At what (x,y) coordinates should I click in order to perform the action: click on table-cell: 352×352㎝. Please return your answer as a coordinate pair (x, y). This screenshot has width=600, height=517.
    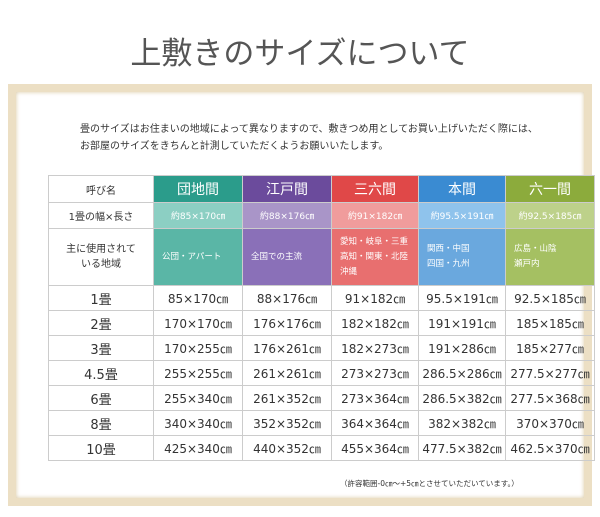
    Looking at the image, I should click on (287, 423).